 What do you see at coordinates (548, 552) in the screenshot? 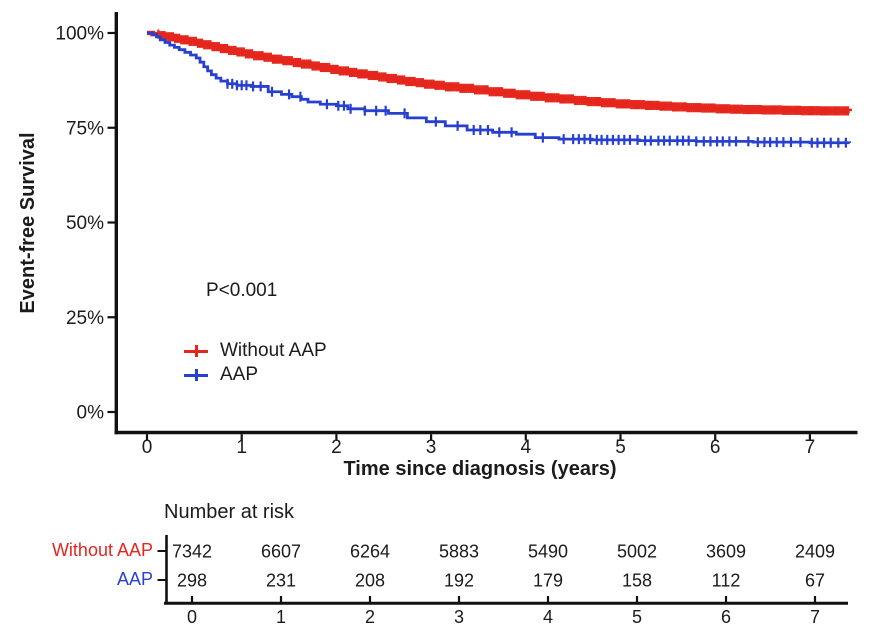
I see `risk-count: 5490` at bounding box center [548, 552].